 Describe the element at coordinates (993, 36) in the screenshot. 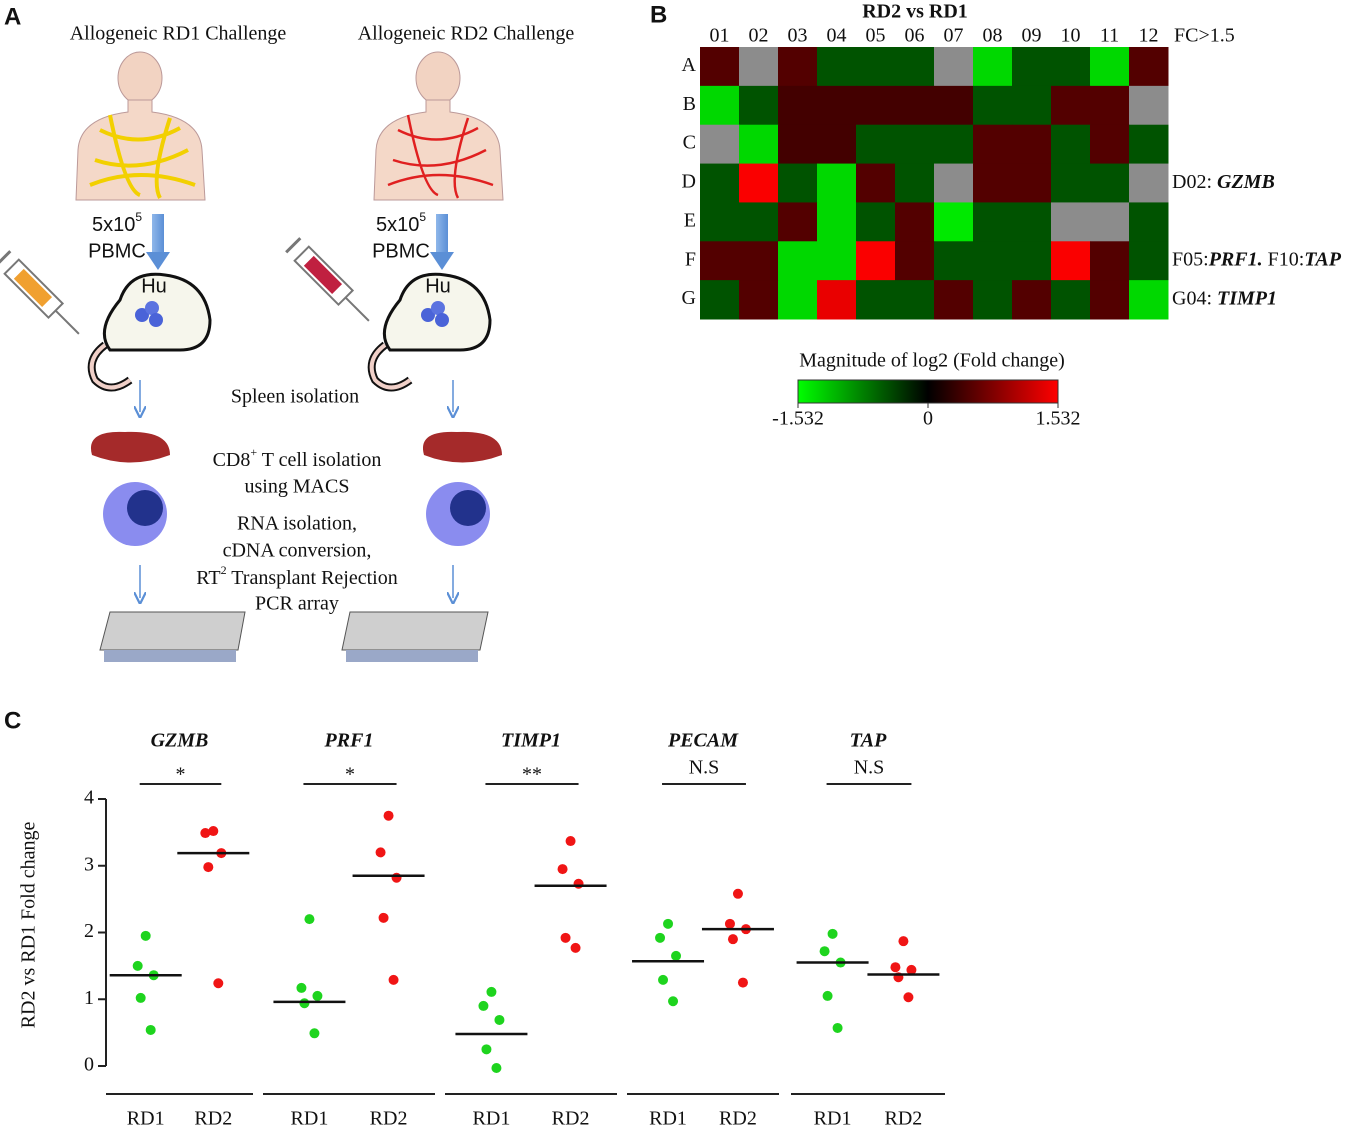

I see `column-label: 08` at that location.